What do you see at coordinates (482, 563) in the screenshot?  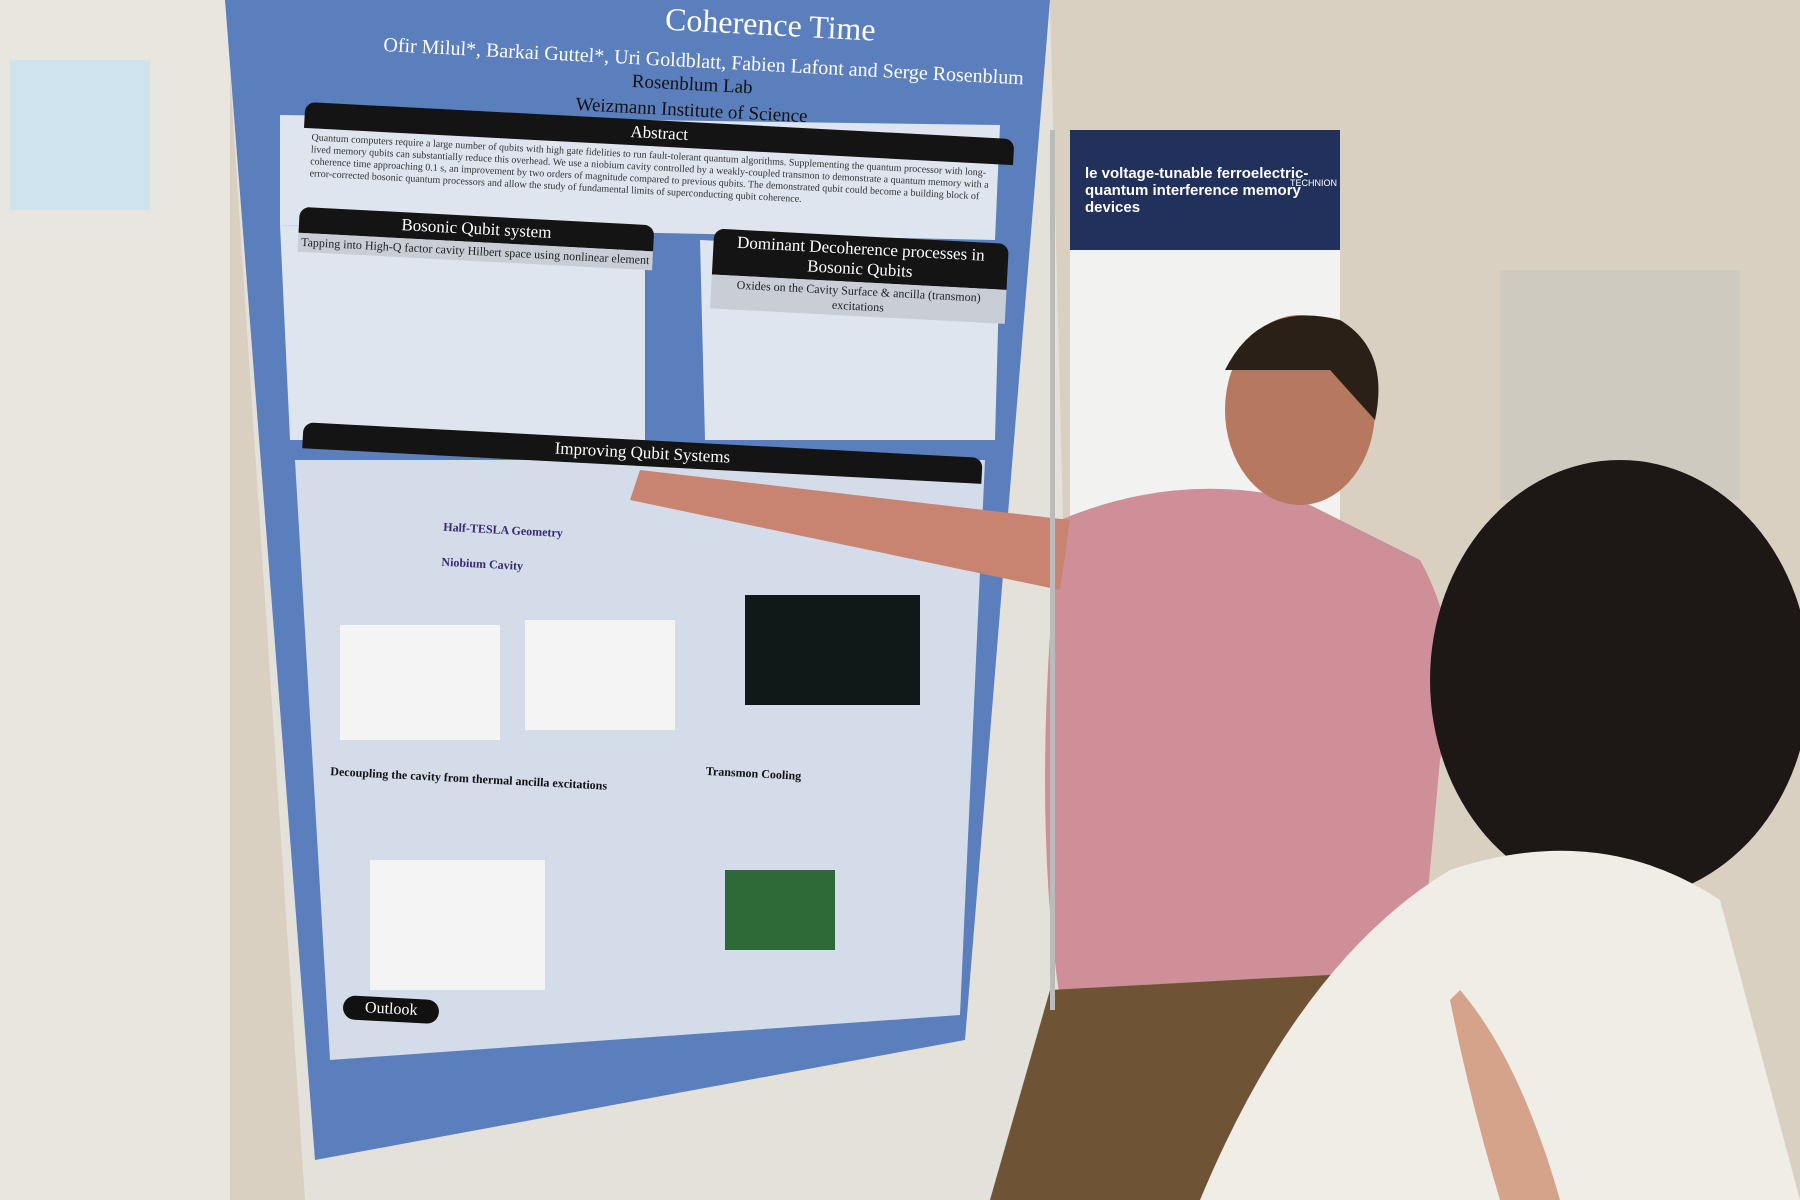 I see `figure-label: Niobium Cavity` at bounding box center [482, 563].